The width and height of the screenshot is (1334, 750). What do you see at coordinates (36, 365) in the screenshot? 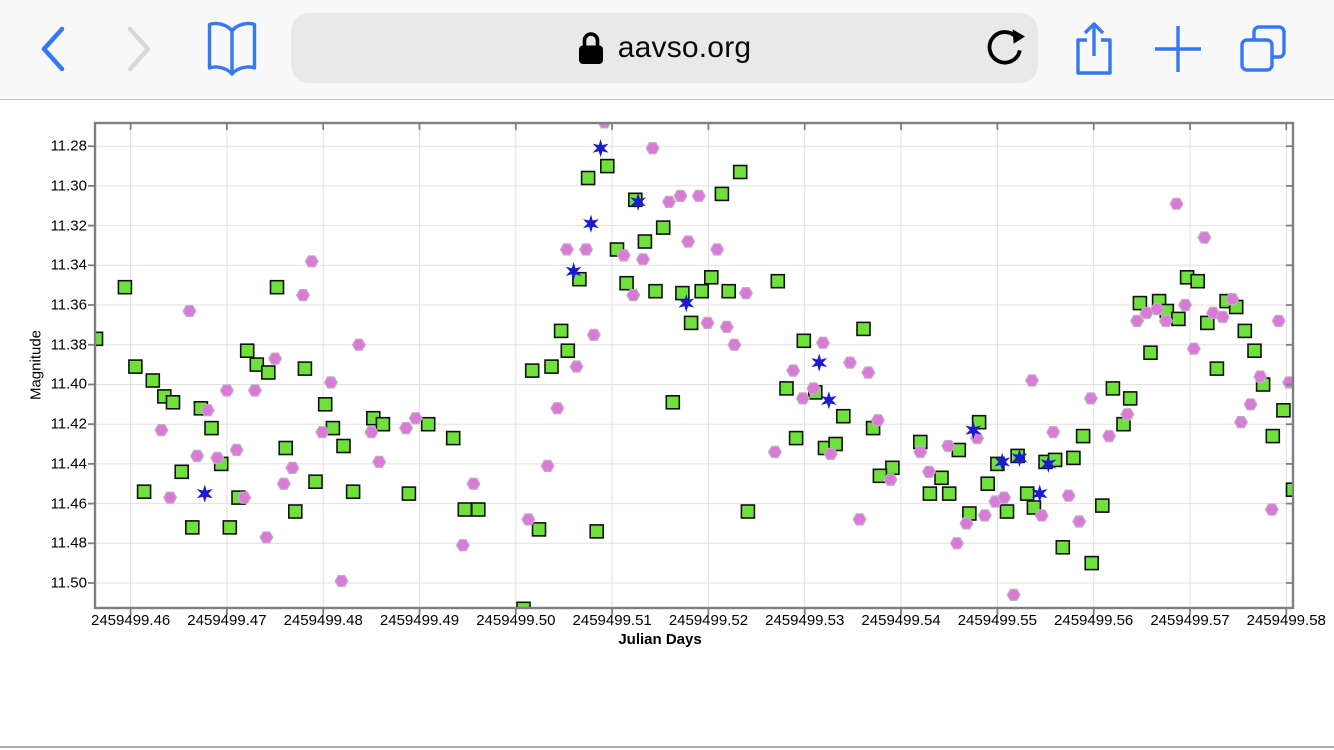
I see `y-axis-title: Magnitude` at bounding box center [36, 365].